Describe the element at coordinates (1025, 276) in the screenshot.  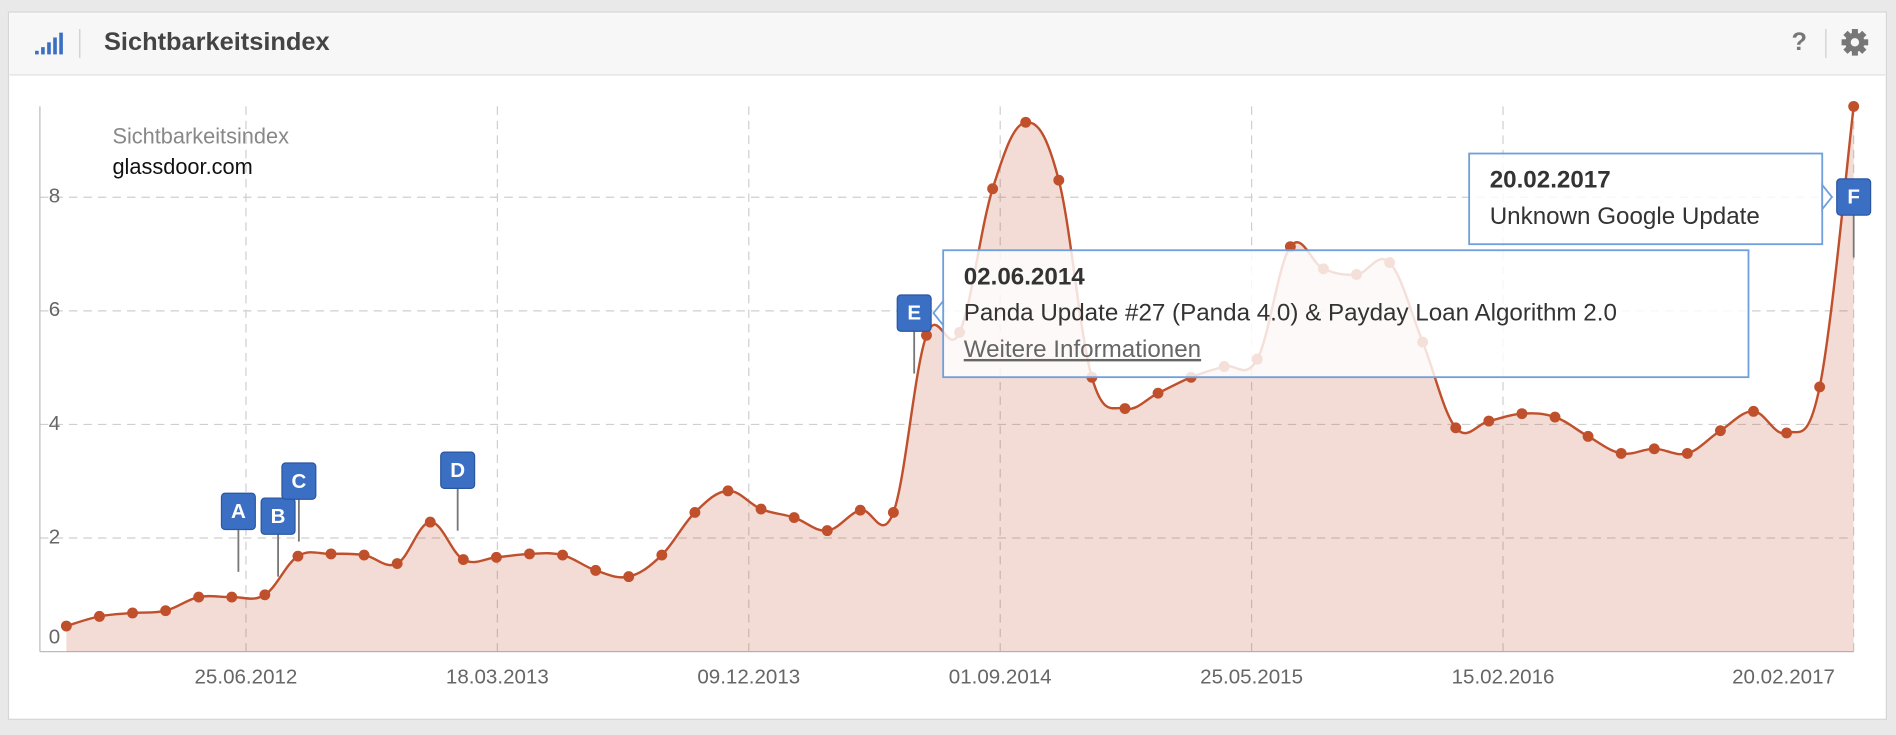
I see `tooltip-date: 02.06.2014` at that location.